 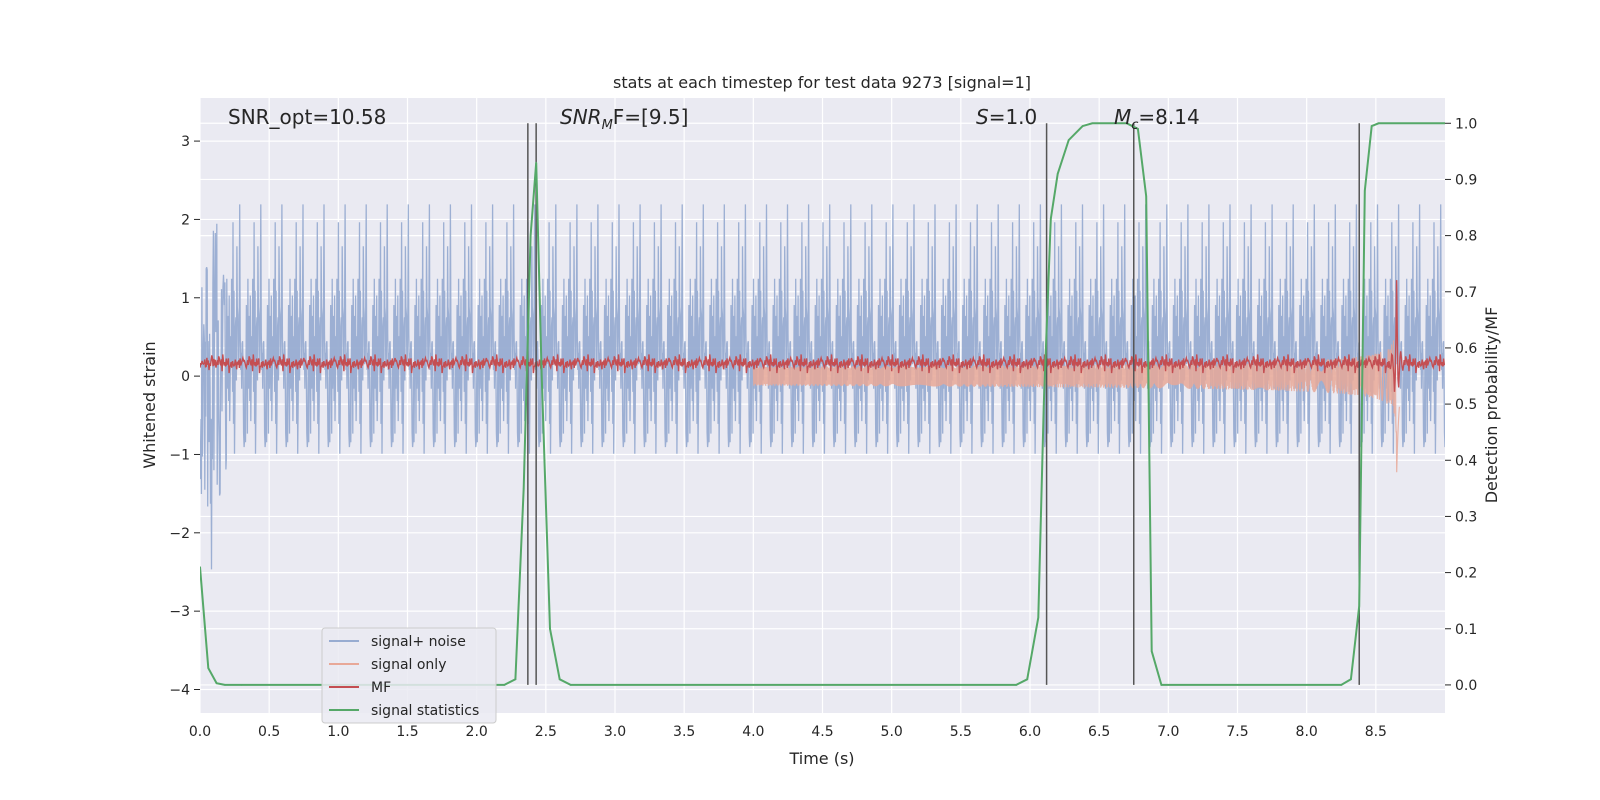 I want to click on x-tick-label: 5.5, so click(x=961, y=732).